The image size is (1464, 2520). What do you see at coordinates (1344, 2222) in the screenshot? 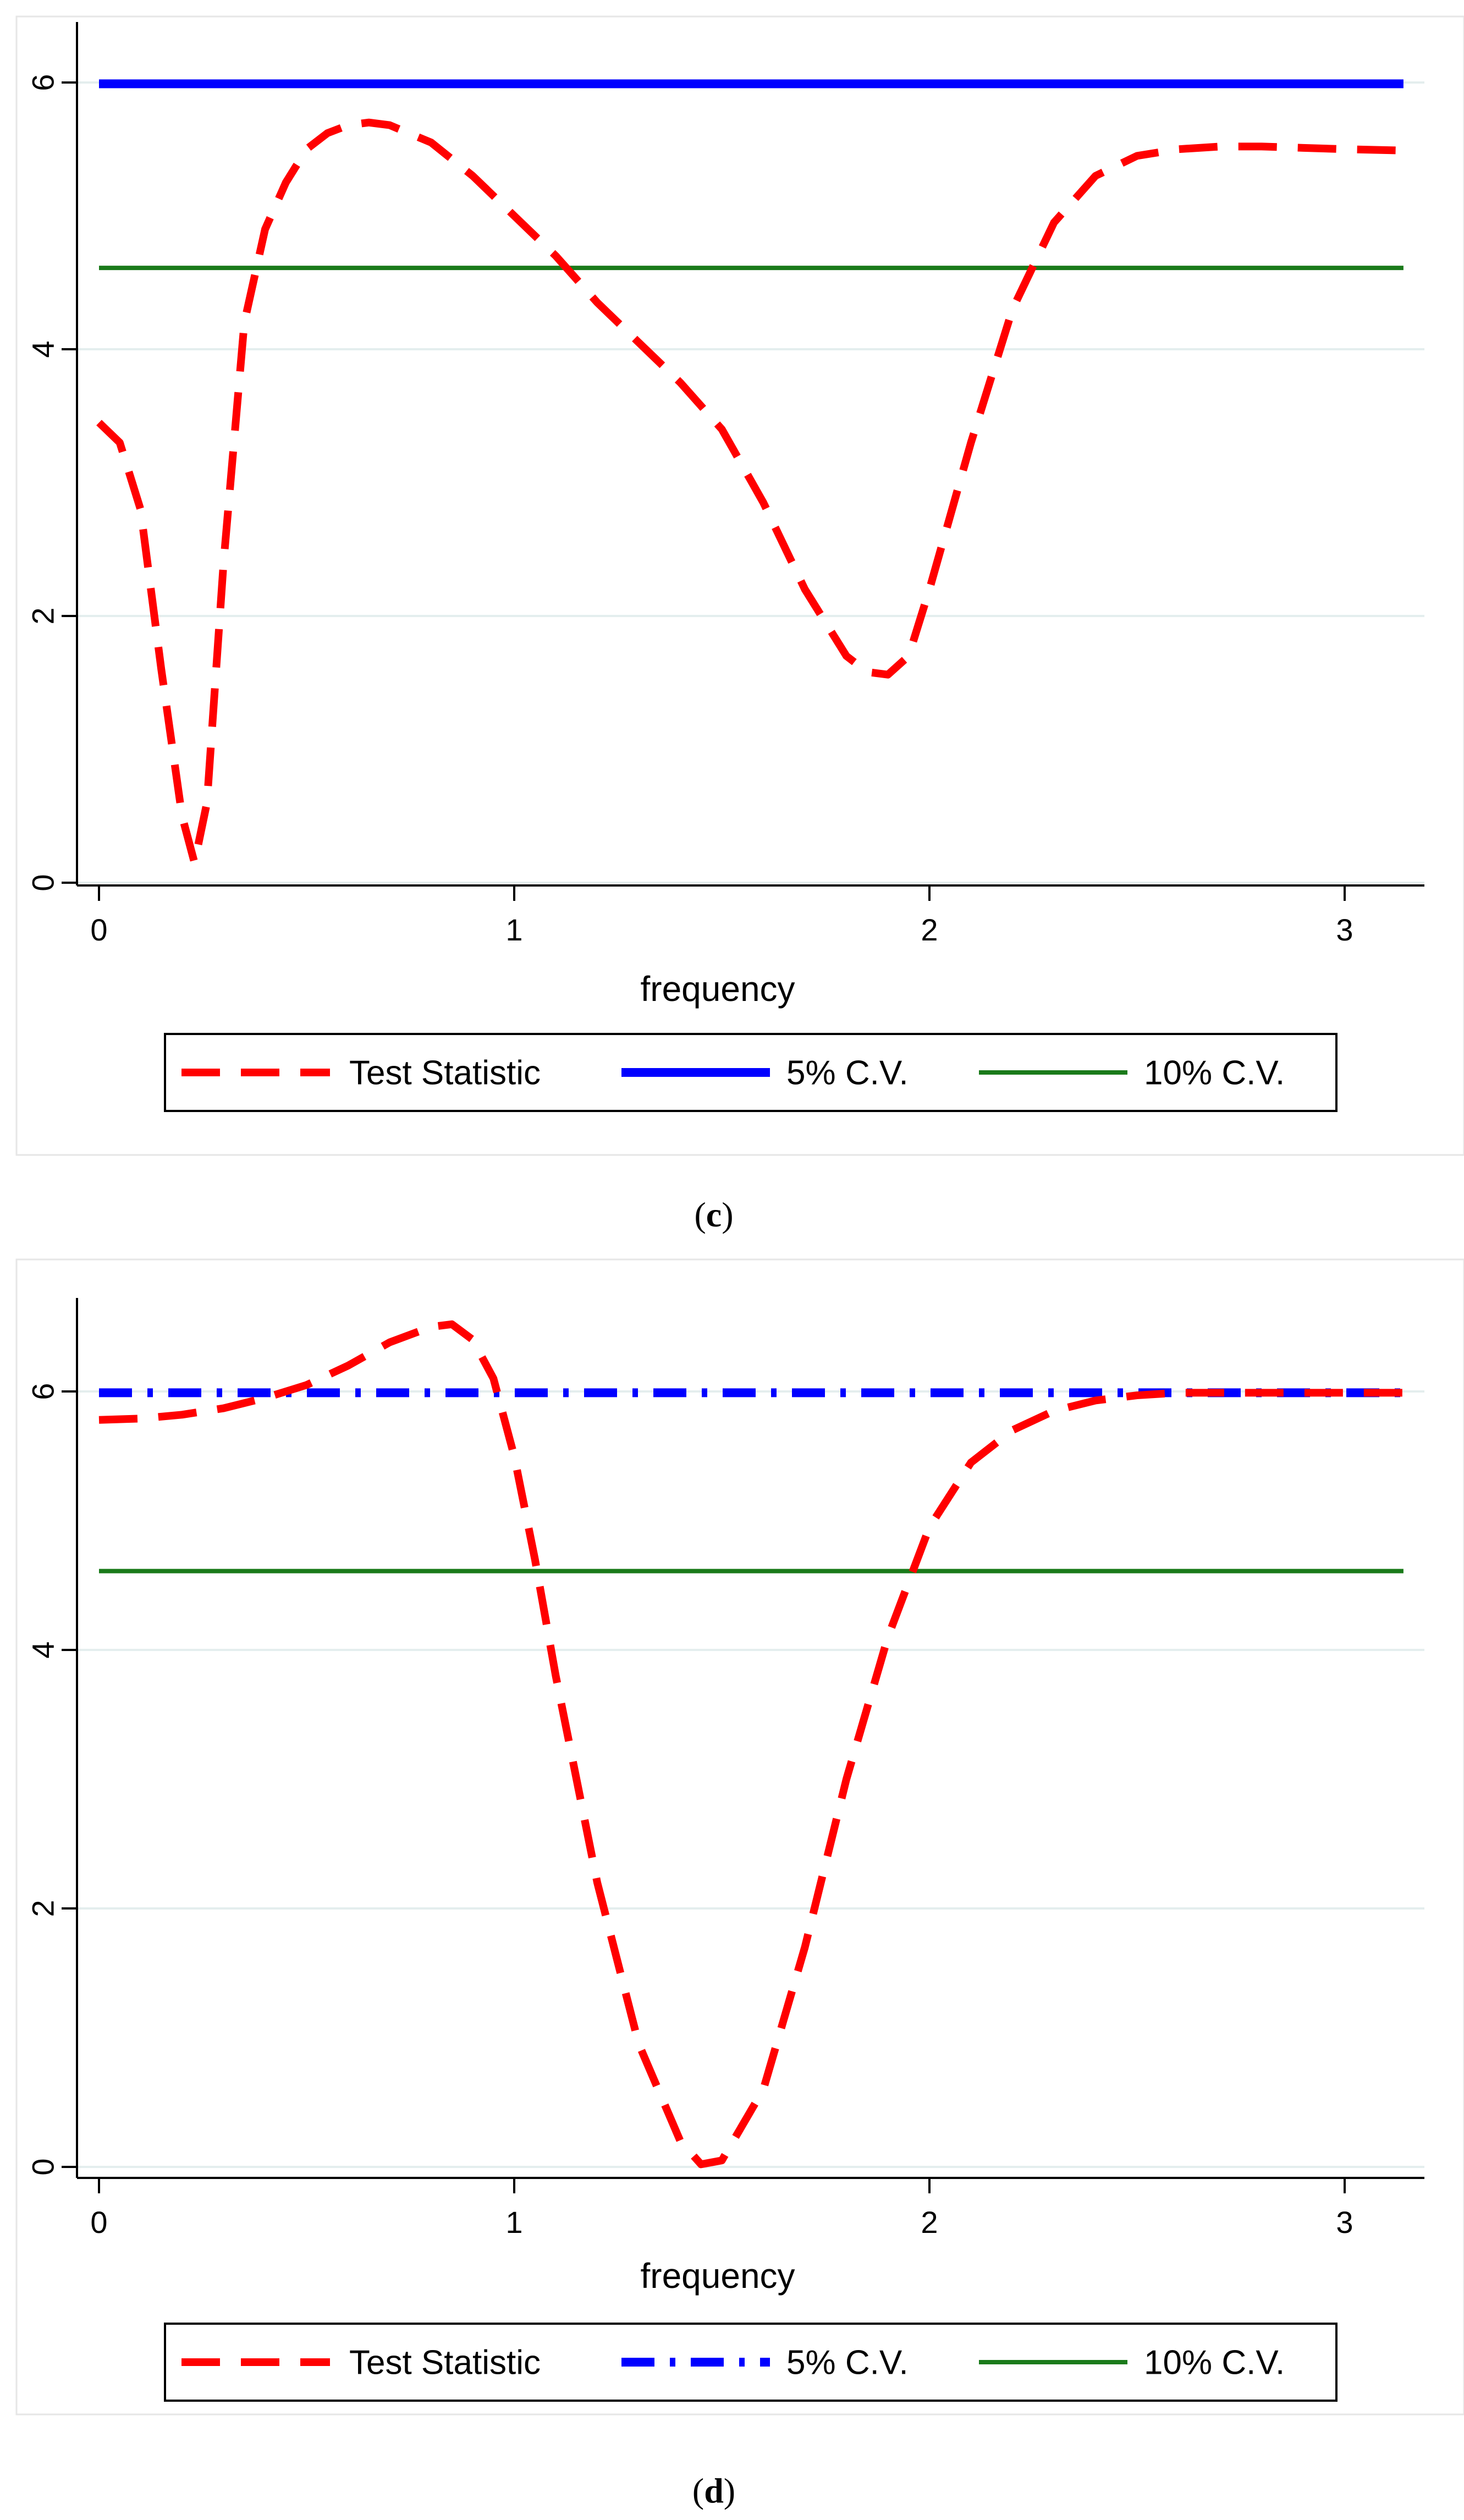
I see `panel-d-xtick-label-3: 3` at bounding box center [1344, 2222].